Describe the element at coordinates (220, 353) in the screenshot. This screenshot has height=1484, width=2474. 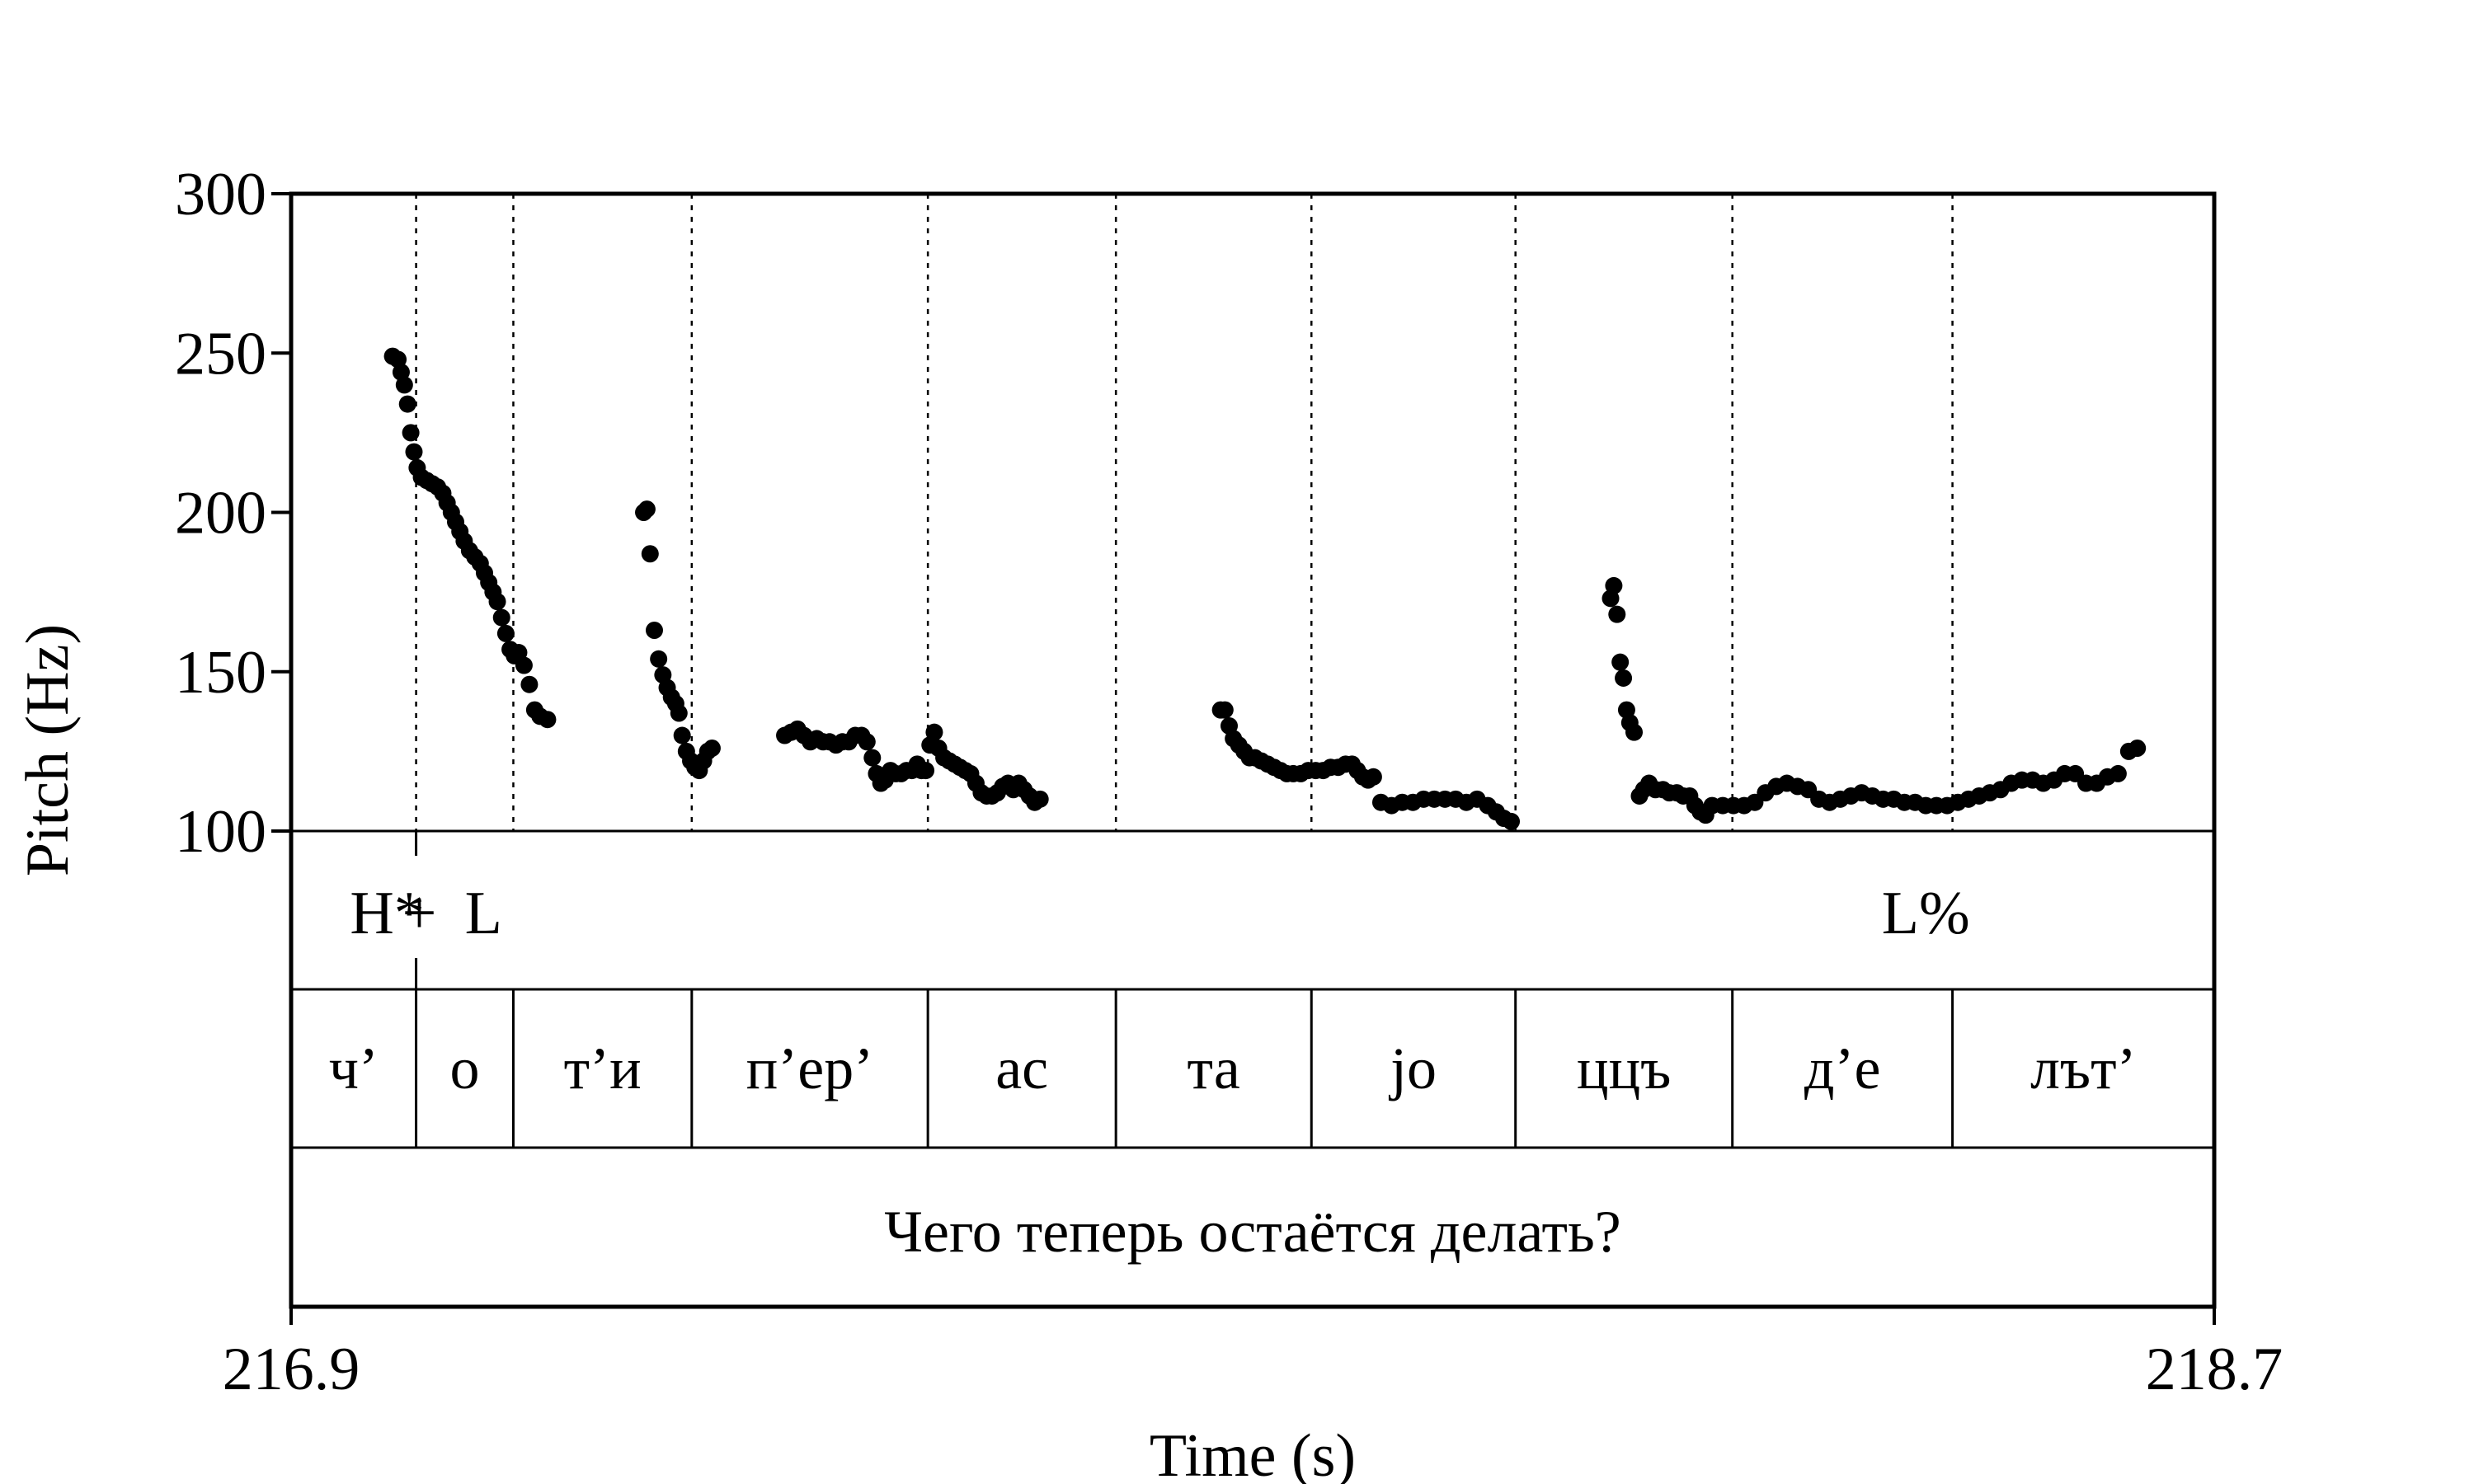
I see `y-tick-label: 250` at that location.